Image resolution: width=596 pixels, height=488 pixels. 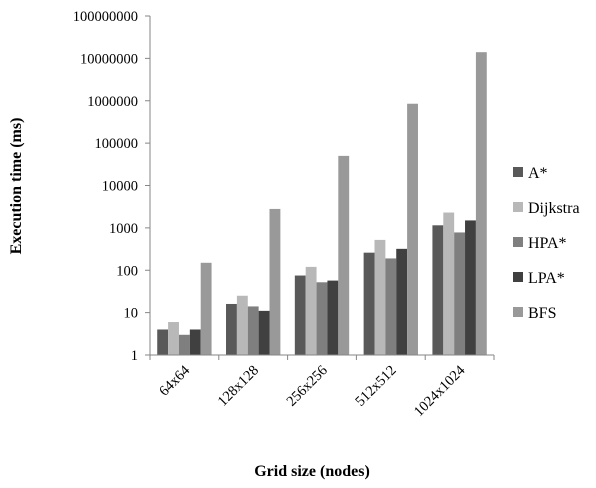 What do you see at coordinates (206, 308) in the screenshot?
I see `bar-bfs-64x64` at bounding box center [206, 308].